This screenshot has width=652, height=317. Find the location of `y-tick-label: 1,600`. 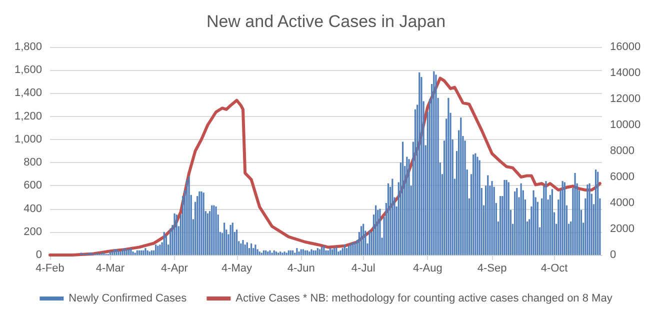

y-tick-label: 1,600 is located at coordinates (28, 70).